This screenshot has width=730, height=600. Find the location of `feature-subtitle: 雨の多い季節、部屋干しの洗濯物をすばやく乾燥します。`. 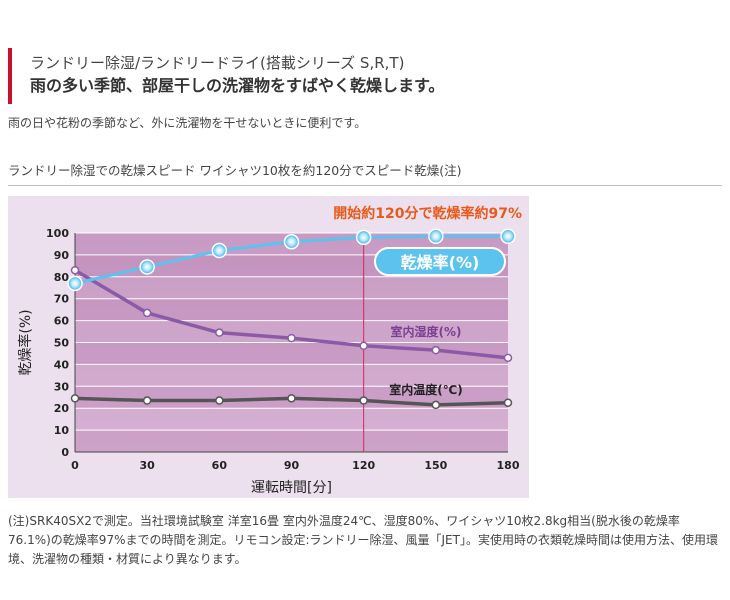

feature-subtitle: 雨の多い季節、部屋干しの洗濯物をすばやく乾燥します。 is located at coordinates (237, 85).